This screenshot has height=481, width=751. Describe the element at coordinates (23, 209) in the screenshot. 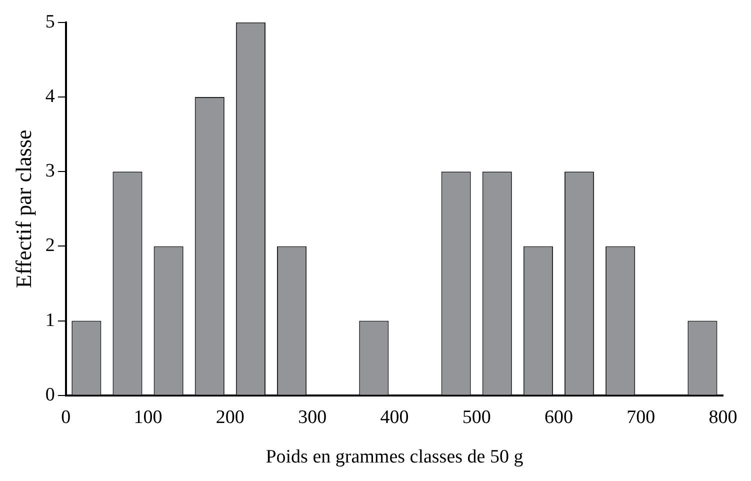

I see `y-axis-title: Effectif par classe` at that location.